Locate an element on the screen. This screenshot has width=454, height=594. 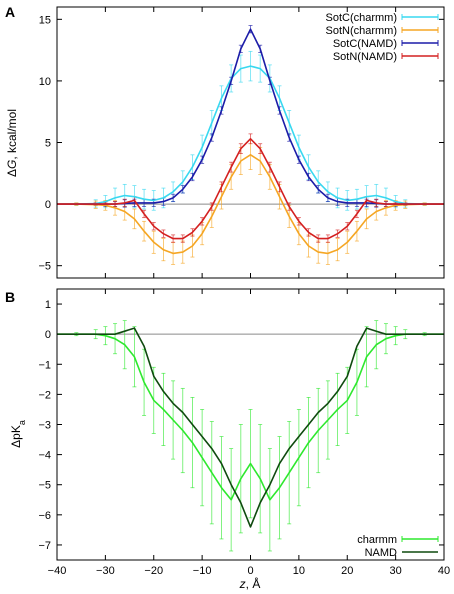
panel-b-x-tick-label: 20 is located at coordinates (347, 571).